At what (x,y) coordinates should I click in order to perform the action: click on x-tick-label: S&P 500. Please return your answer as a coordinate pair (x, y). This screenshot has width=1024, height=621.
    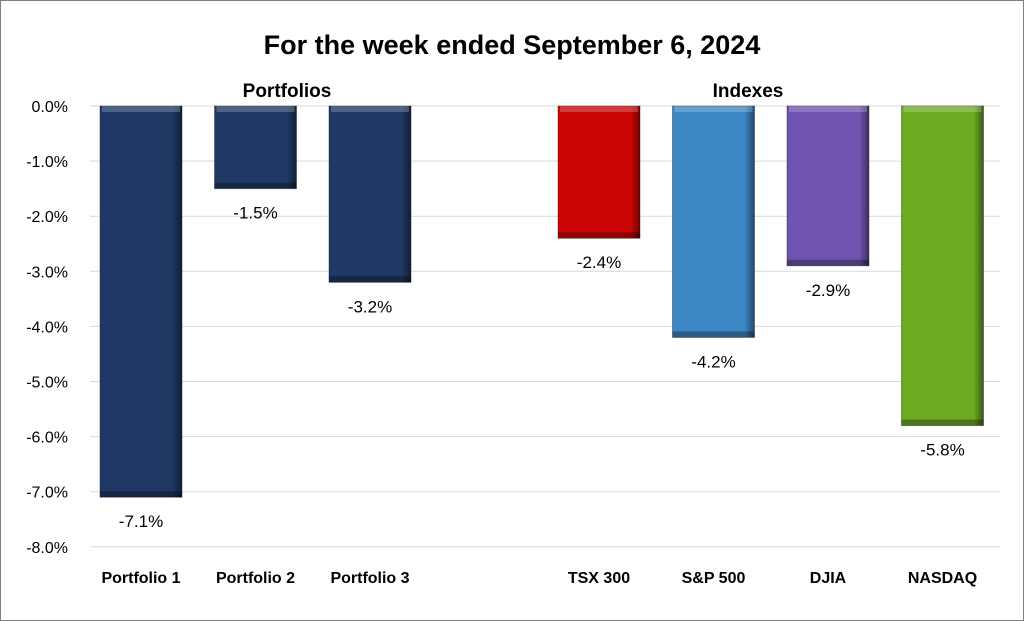
    Looking at the image, I should click on (714, 578).